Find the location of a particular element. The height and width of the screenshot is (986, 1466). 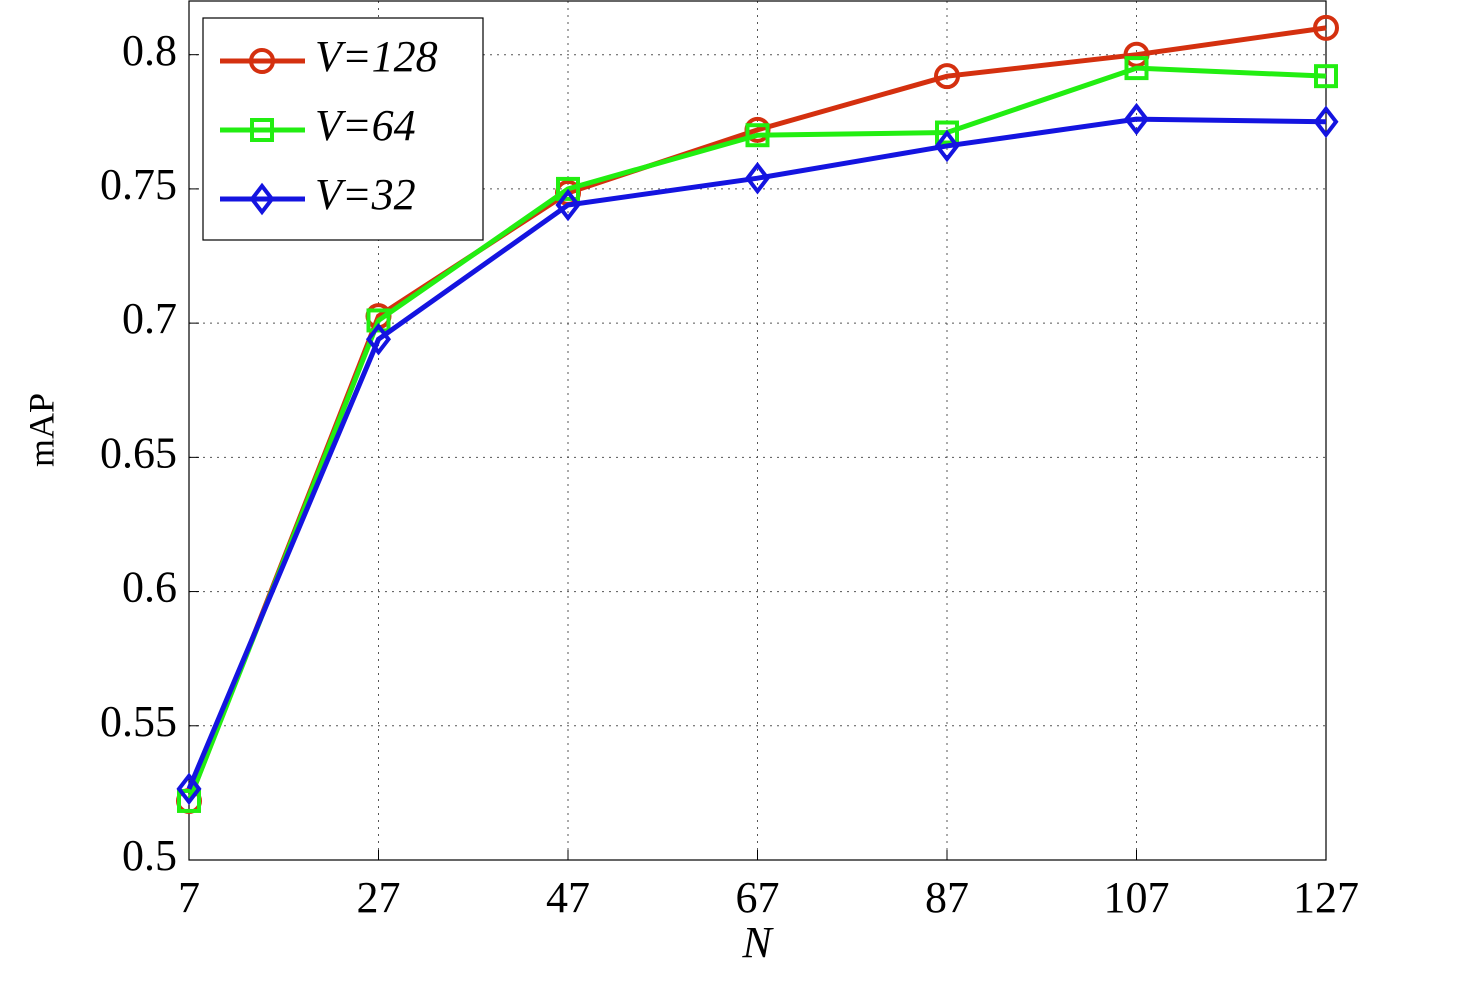

x-tick-label: 67 is located at coordinates (758, 897).